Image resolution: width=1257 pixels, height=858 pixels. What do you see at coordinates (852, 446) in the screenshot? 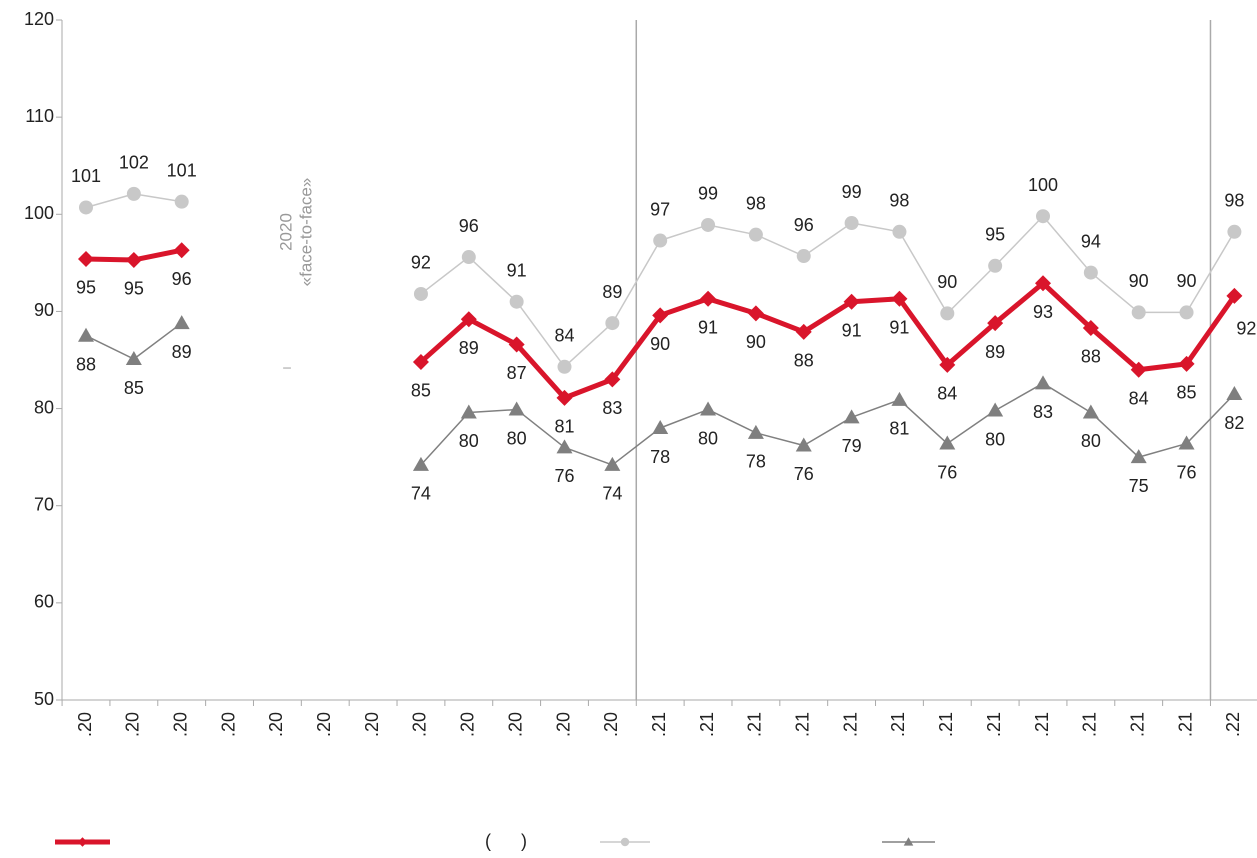
I see `data-label: 79` at bounding box center [852, 446].